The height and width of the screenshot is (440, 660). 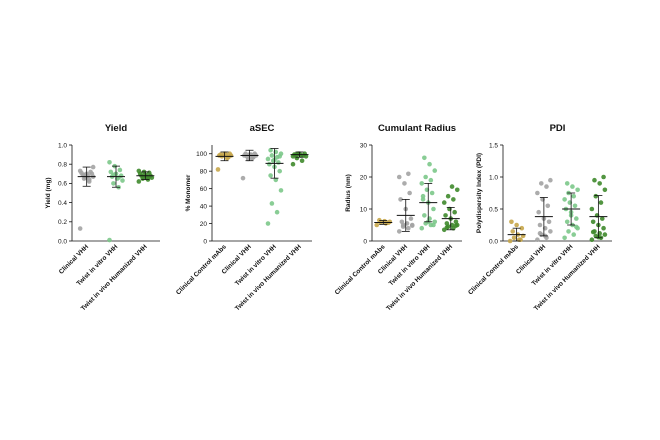 I want to click on y-tick-label: 0.5, so click(x=493, y=209).